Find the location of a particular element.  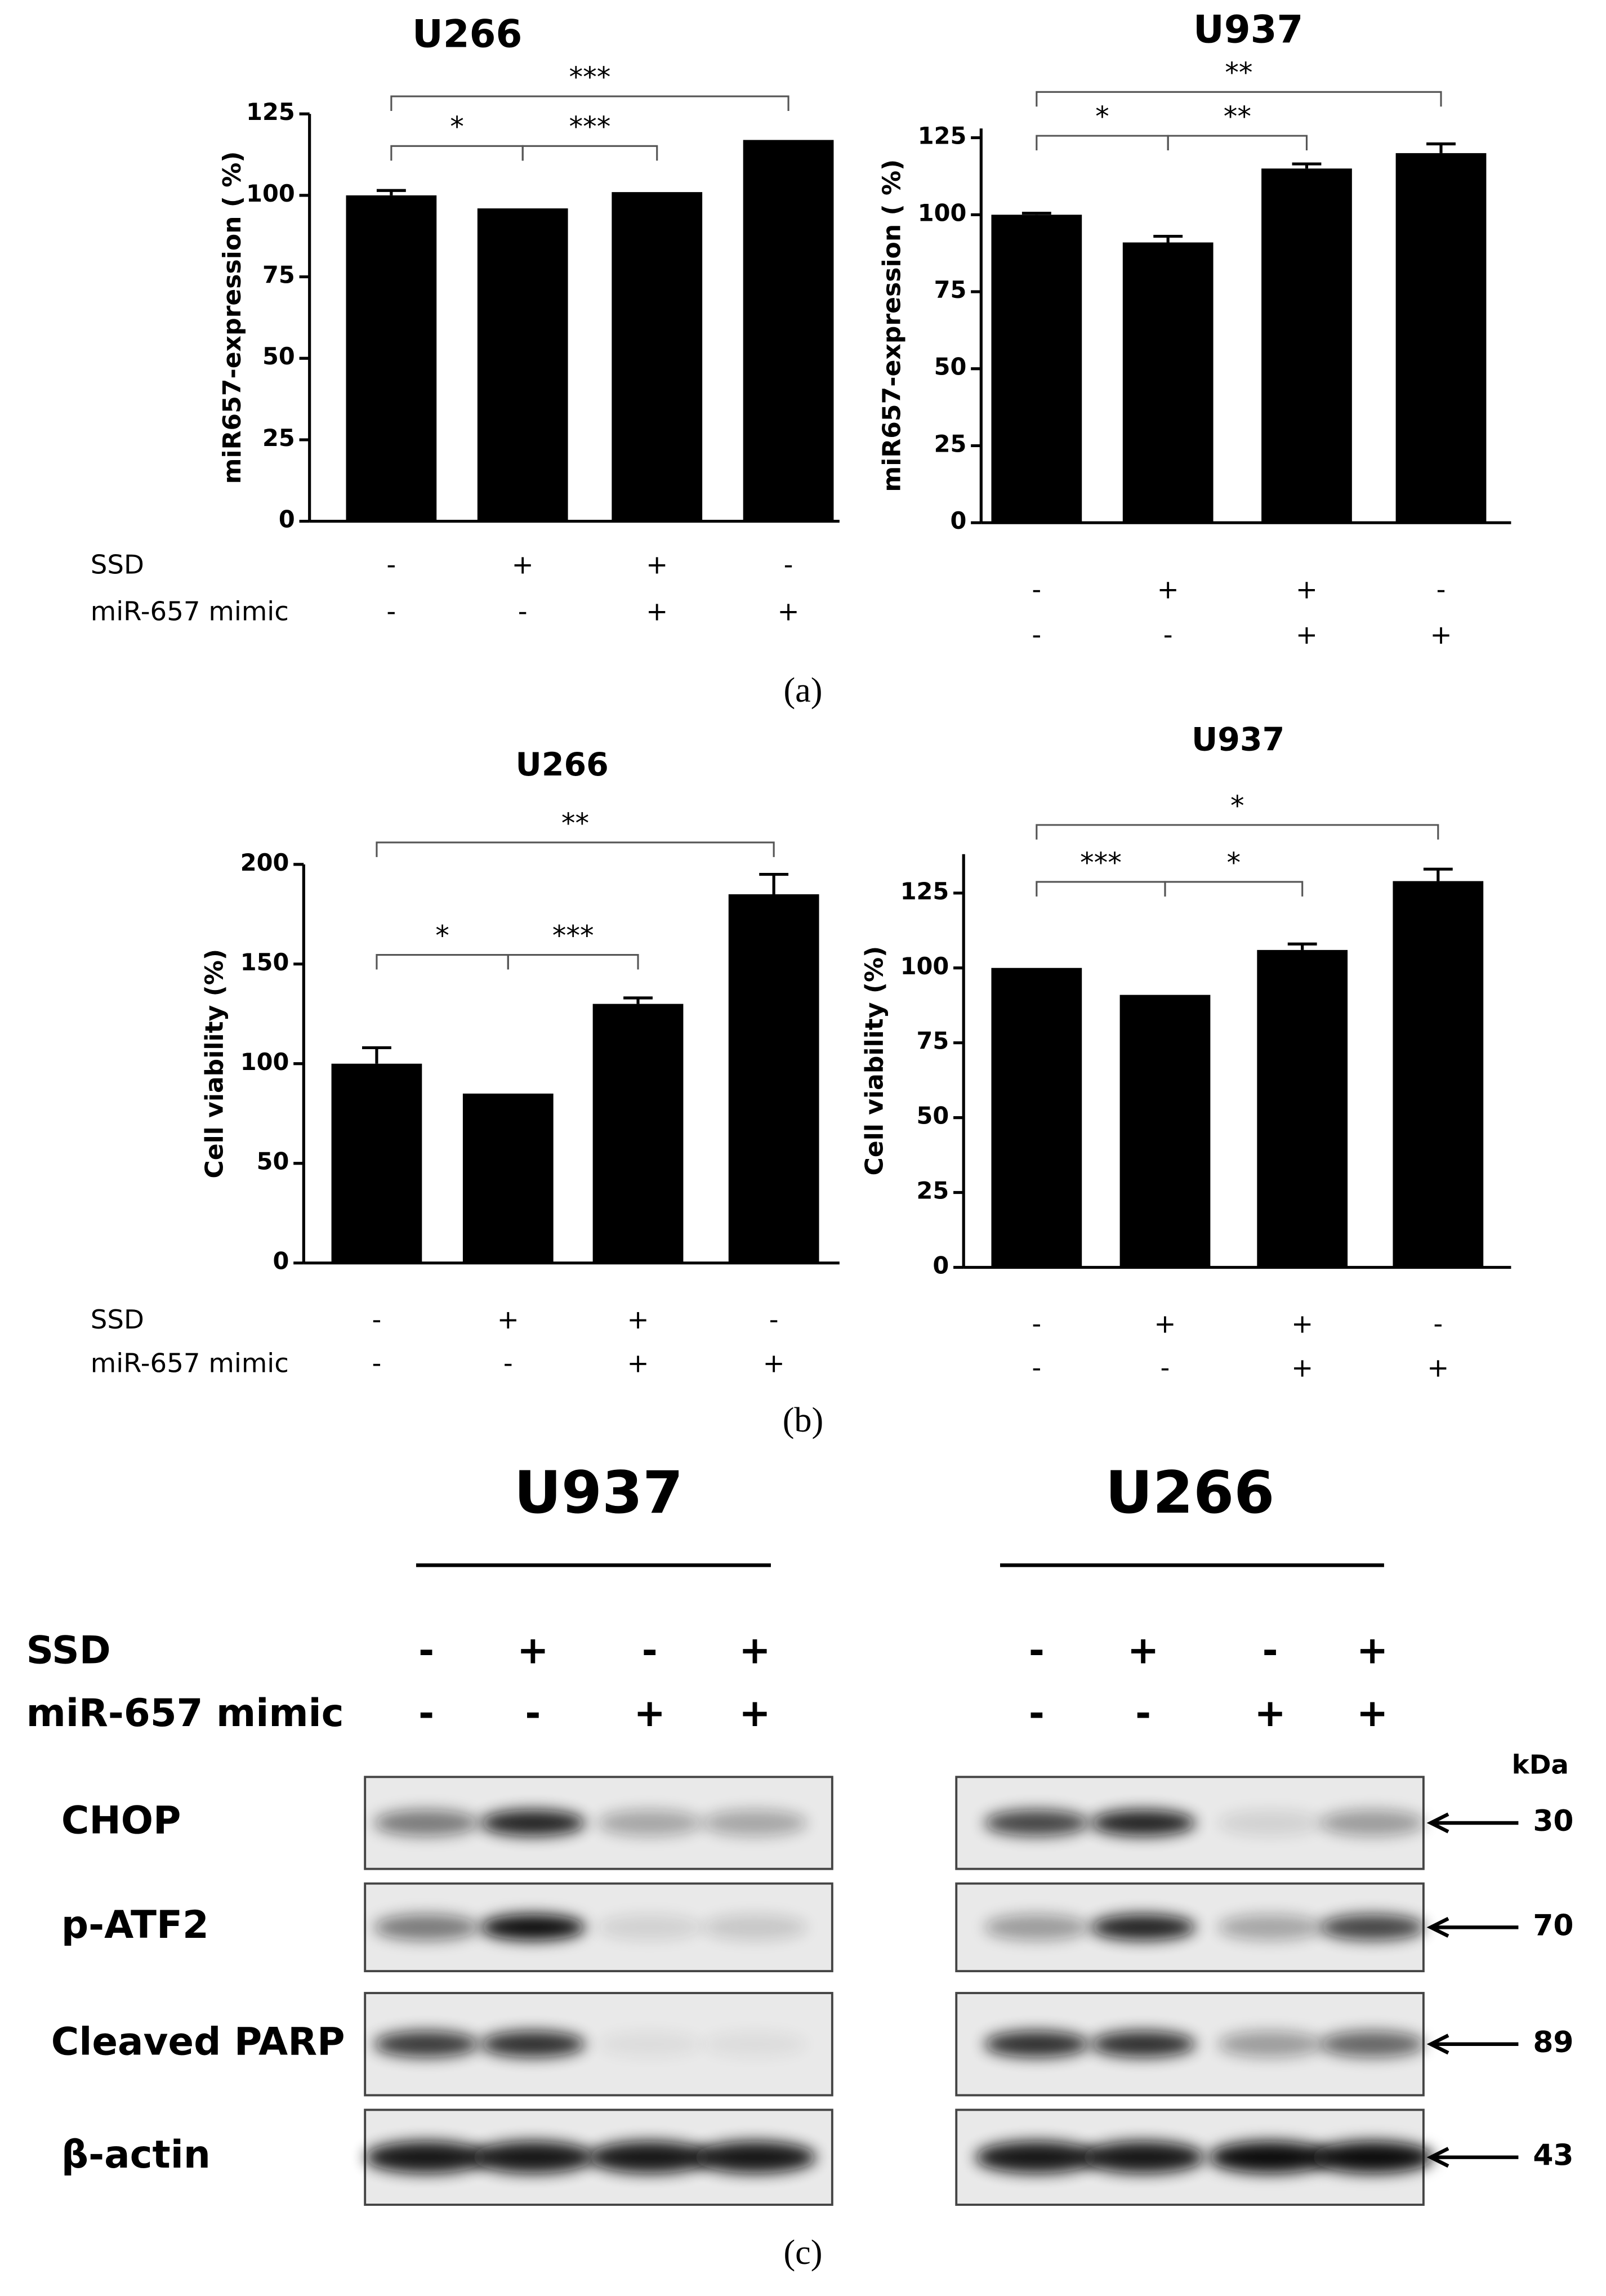

protein-label: CHOP is located at coordinates (121, 1821).